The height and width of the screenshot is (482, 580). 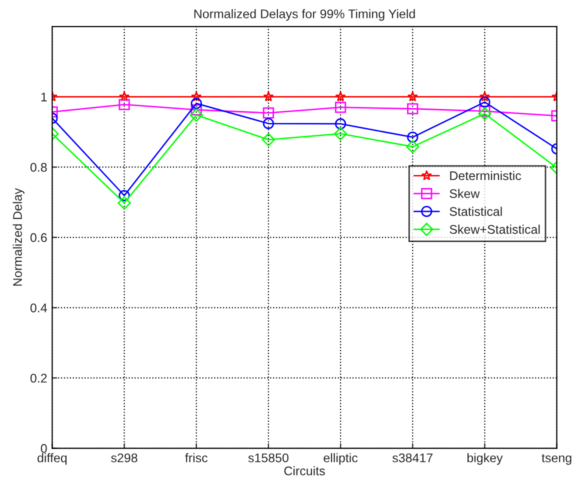 I want to click on y-tick-label: 0.2, so click(x=38, y=378).